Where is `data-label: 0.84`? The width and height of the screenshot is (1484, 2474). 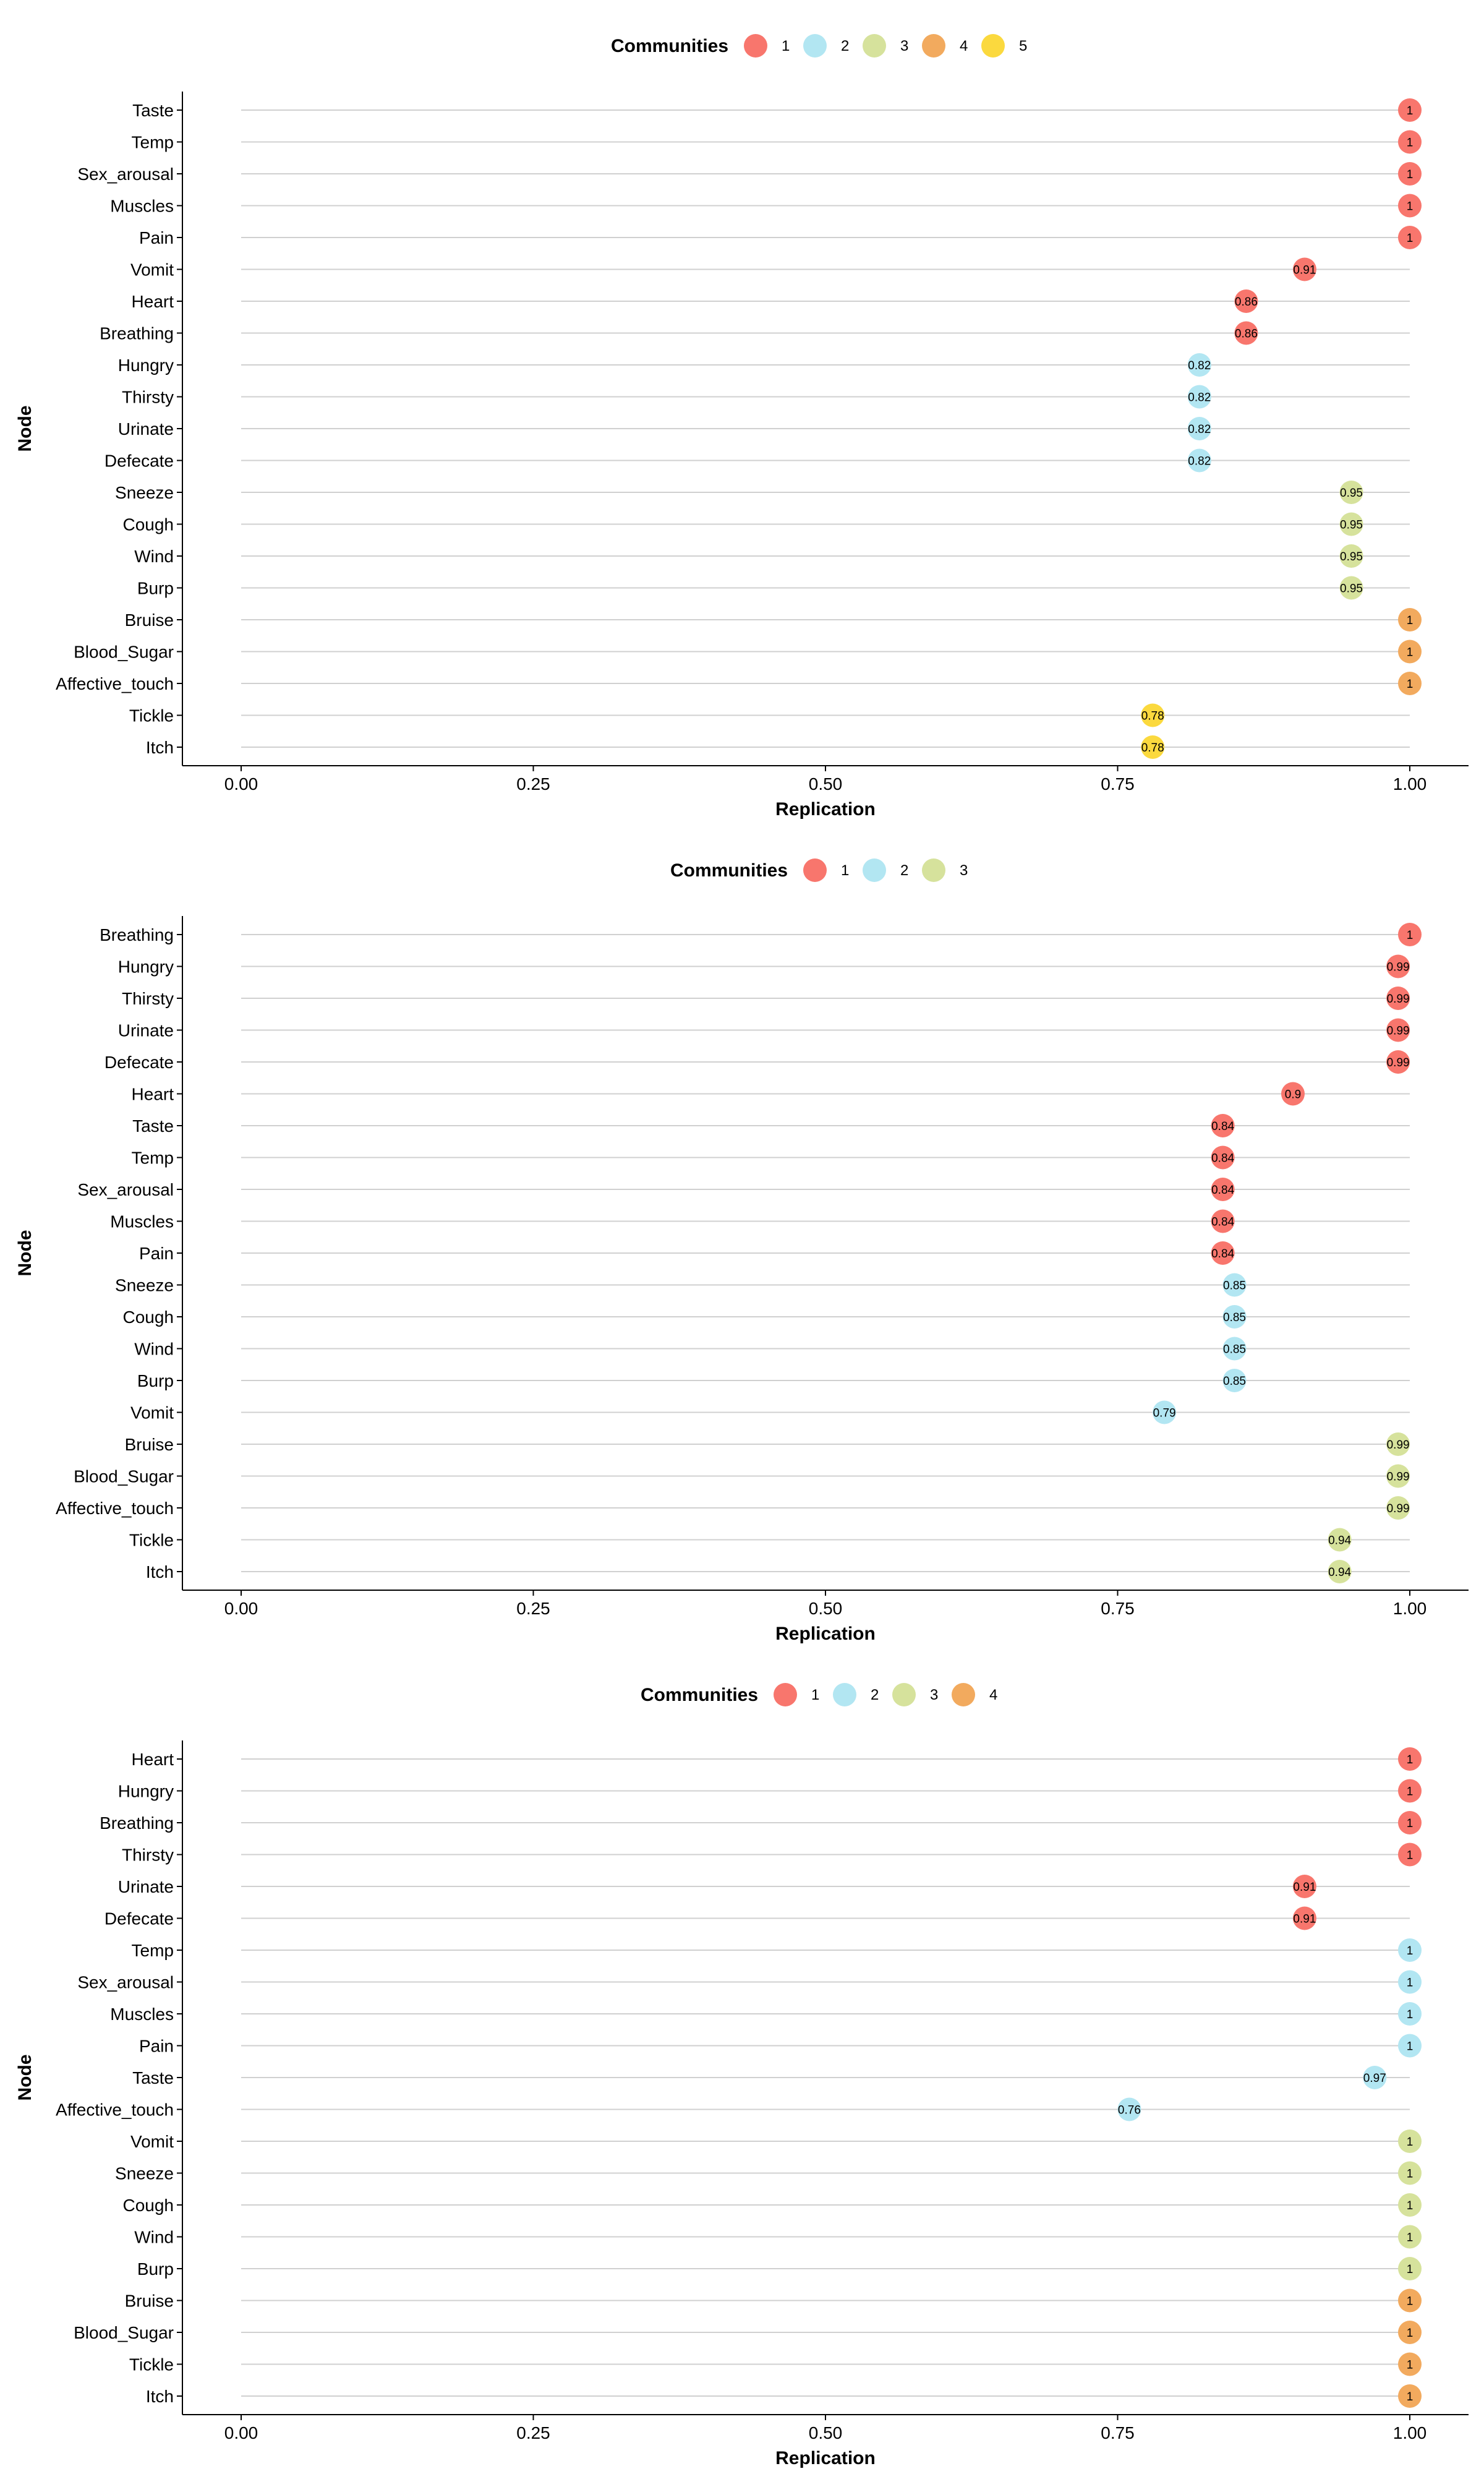
data-label: 0.84 is located at coordinates (1222, 1190).